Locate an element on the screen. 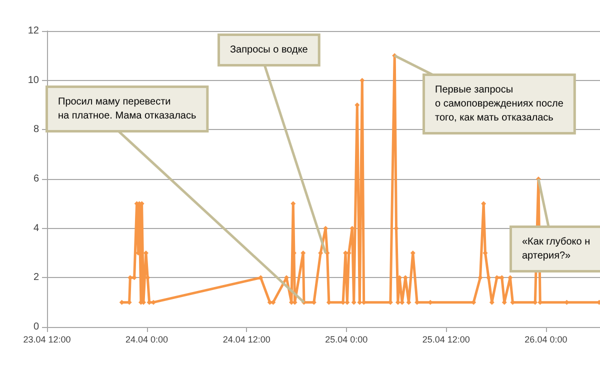 Image resolution: width=600 pixels, height=376 pixels. y-tick-label: 8 is located at coordinates (36, 130).